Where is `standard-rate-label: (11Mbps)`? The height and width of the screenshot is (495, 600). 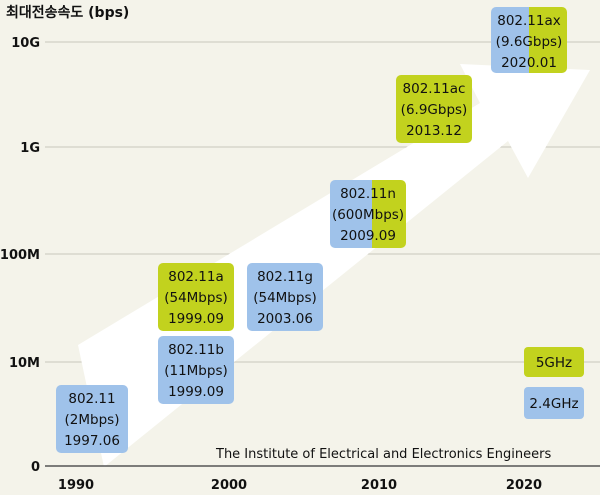
standard-rate-label: (11Mbps) is located at coordinates (196, 371).